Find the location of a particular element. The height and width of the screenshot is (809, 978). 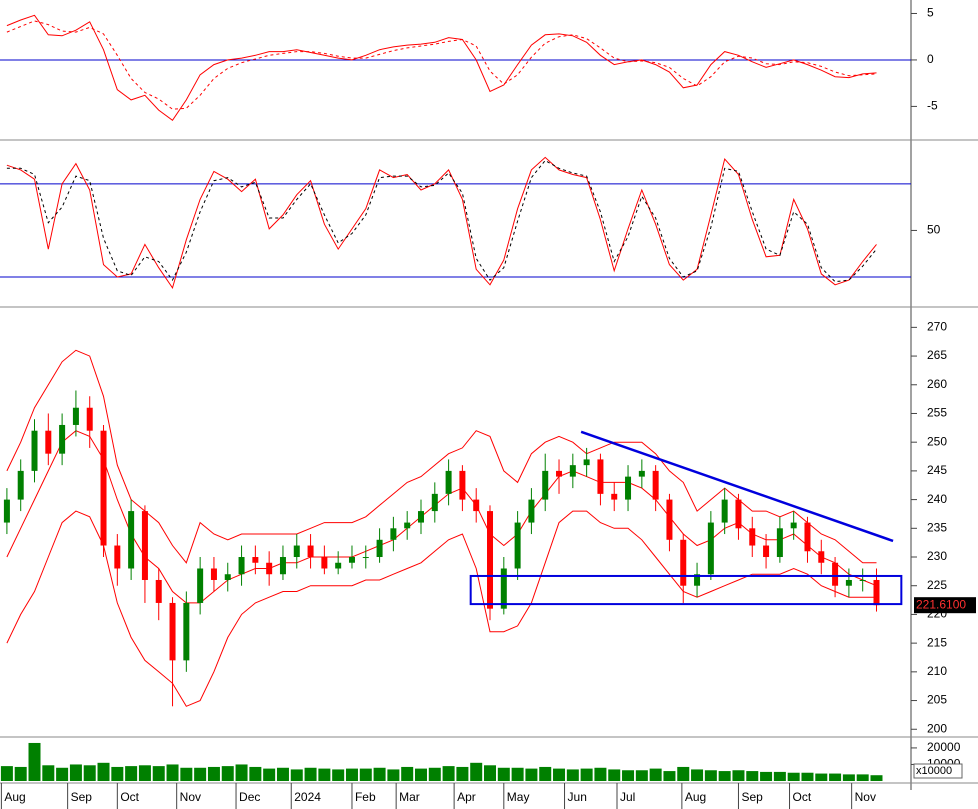

scale-bg is located at coordinates (938, 771).